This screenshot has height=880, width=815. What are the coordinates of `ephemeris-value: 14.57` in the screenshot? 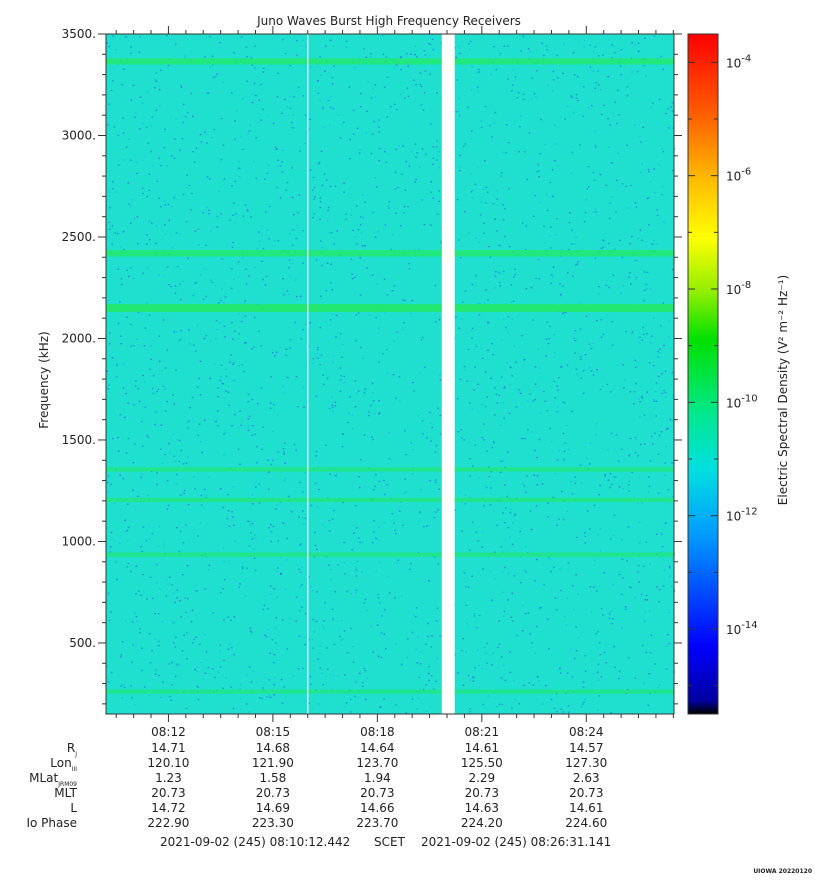 It's located at (586, 748).